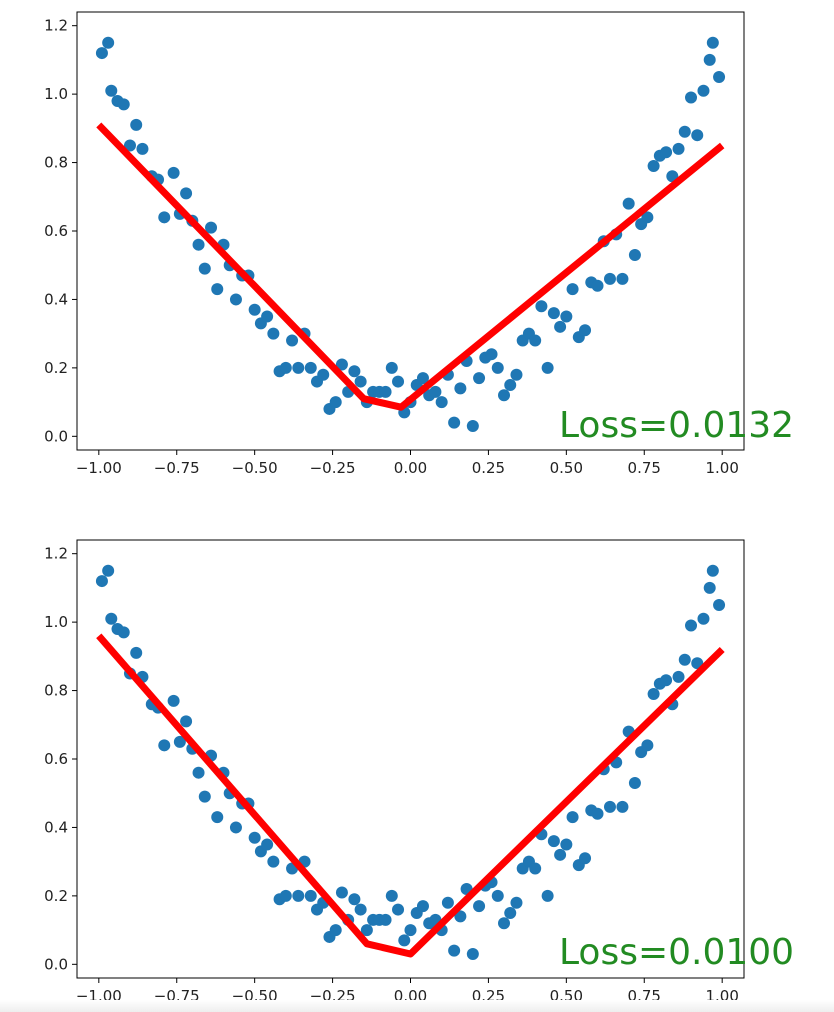 The height and width of the screenshot is (1012, 834). Describe the element at coordinates (255, 468) in the screenshot. I see `x-tick-label: −0.50` at that location.